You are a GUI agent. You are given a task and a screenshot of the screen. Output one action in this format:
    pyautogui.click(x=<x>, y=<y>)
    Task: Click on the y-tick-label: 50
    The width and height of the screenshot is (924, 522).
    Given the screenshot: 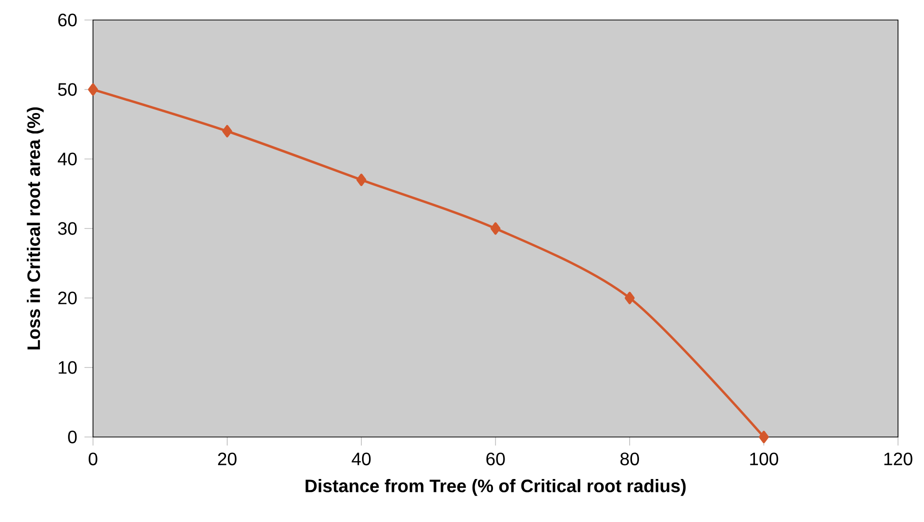 What is the action you would take?
    pyautogui.click(x=67, y=89)
    